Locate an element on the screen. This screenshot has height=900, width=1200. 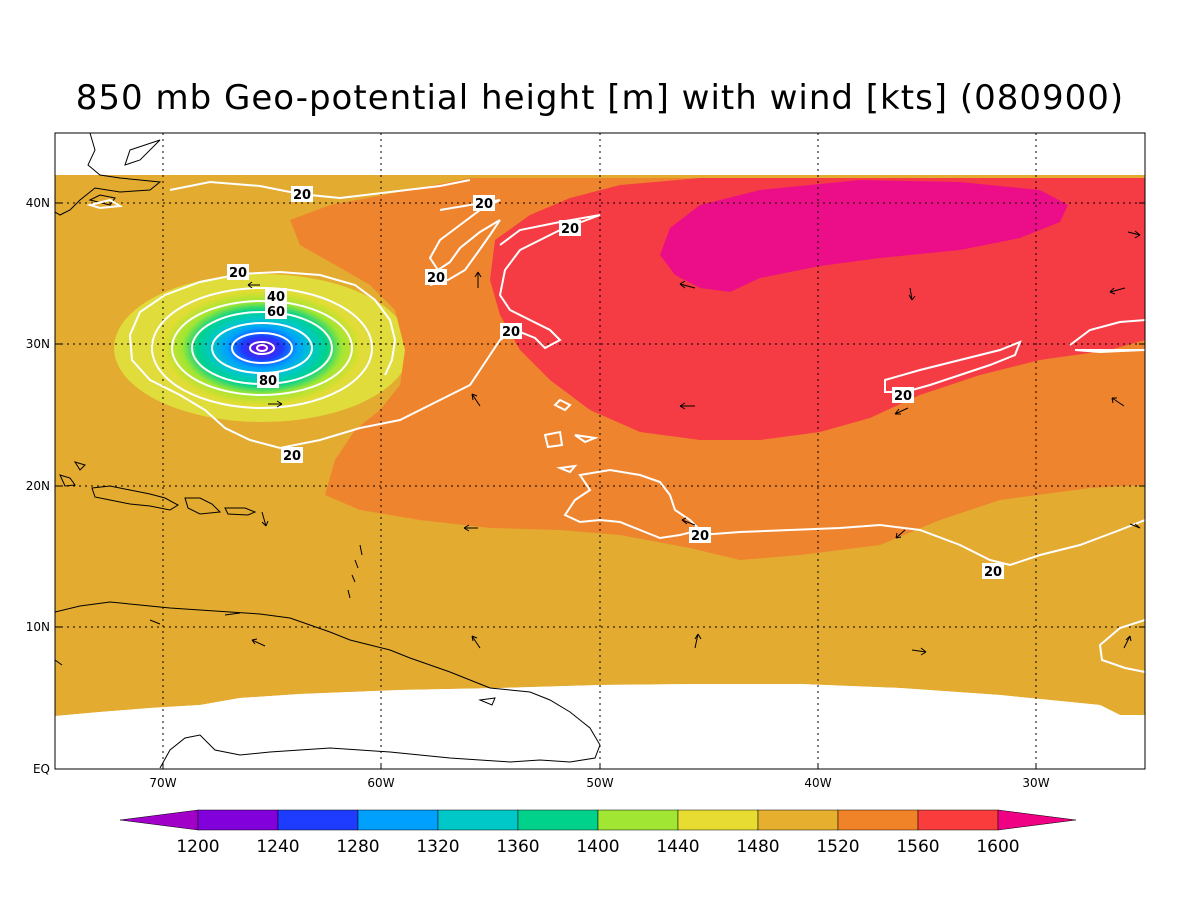
colorbar-label: 1320 is located at coordinates (437, 847).